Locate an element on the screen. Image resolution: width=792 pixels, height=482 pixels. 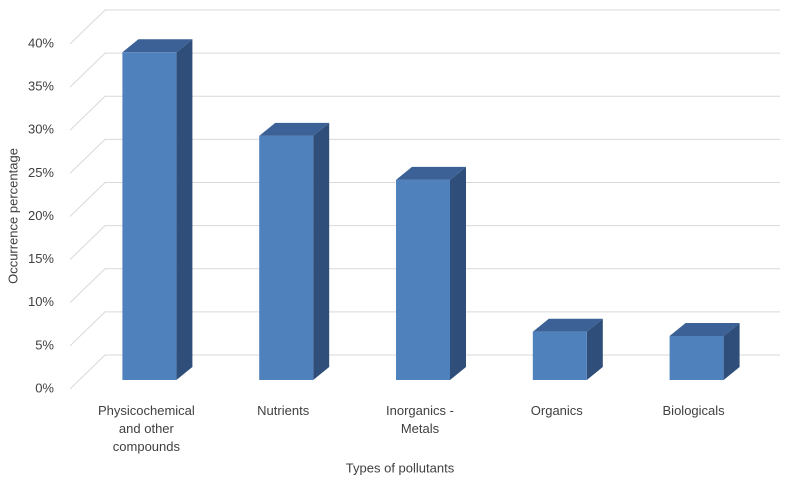
y-tick-label: 20% is located at coordinates (41, 215).